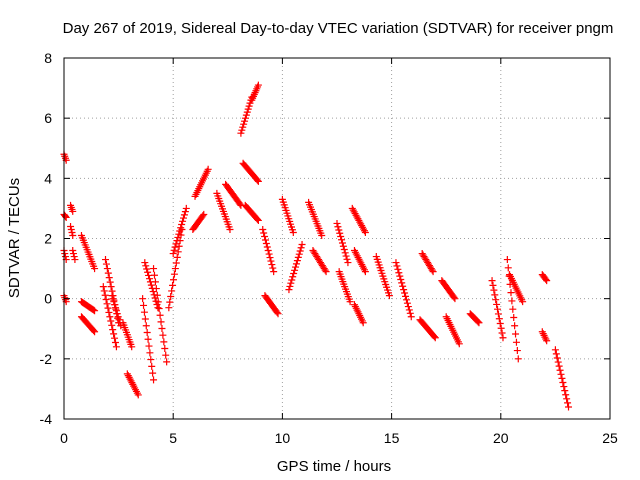  I want to click on x-tick-label: 25, so click(610, 438).